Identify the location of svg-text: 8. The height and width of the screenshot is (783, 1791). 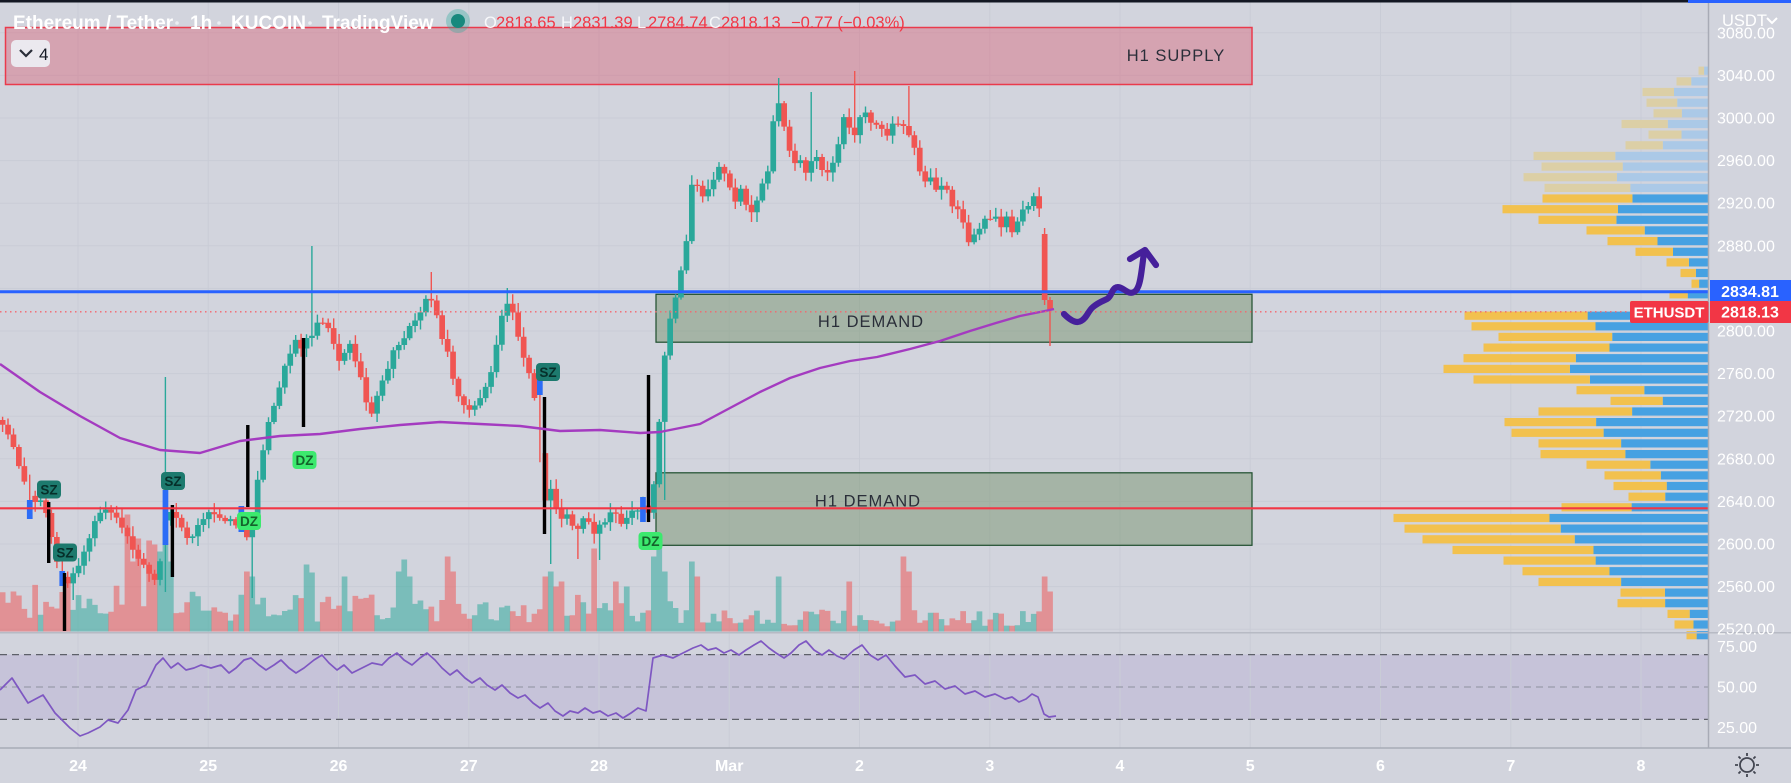
(1641, 766).